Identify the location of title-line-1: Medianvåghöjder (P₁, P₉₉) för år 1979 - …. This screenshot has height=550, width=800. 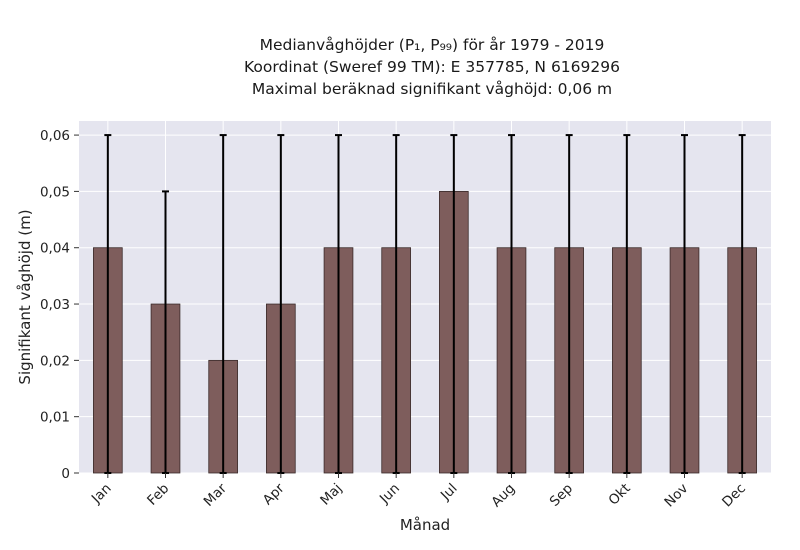
(432, 45).